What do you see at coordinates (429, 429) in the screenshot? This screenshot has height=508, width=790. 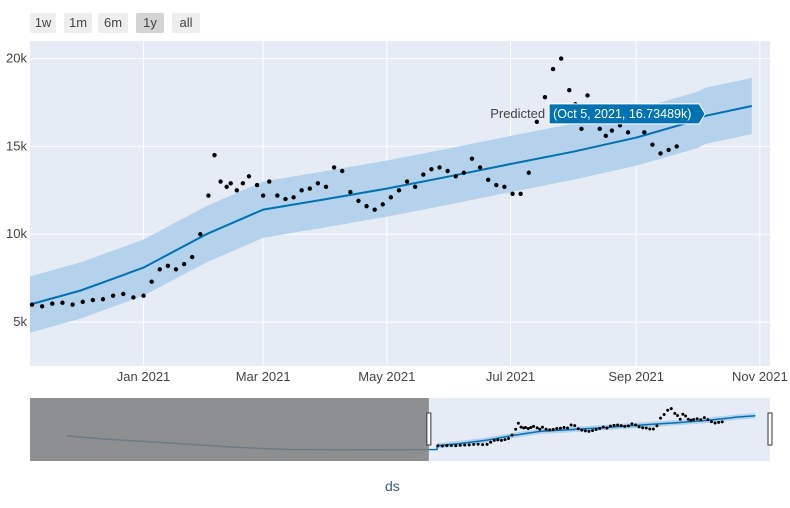 I see `range-slider-left-handle` at bounding box center [429, 429].